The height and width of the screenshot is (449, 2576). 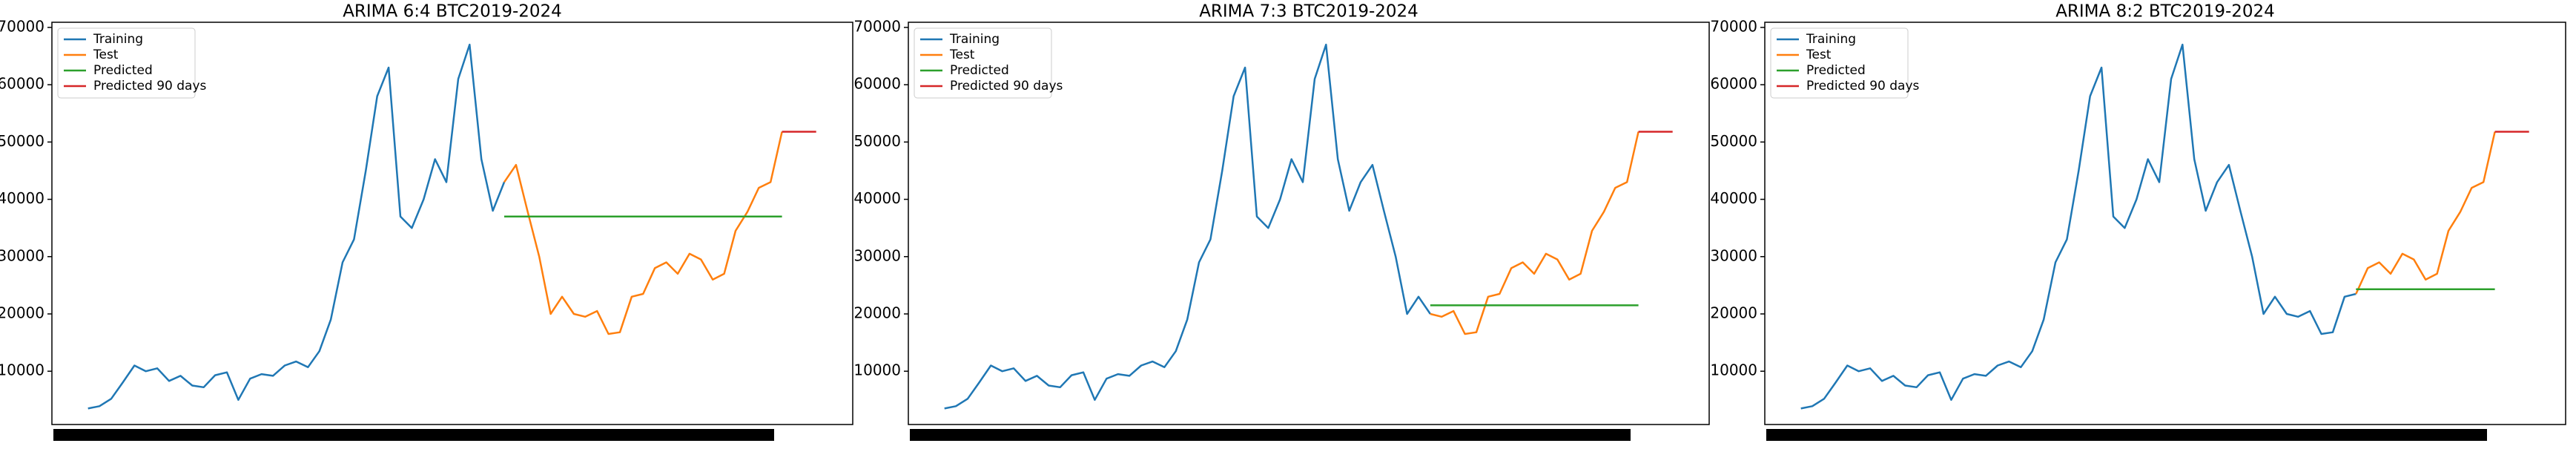 What do you see at coordinates (2165, 12) in the screenshot?
I see `chart-title: ARIMA 8:2 BTC2019-2024` at bounding box center [2165, 12].